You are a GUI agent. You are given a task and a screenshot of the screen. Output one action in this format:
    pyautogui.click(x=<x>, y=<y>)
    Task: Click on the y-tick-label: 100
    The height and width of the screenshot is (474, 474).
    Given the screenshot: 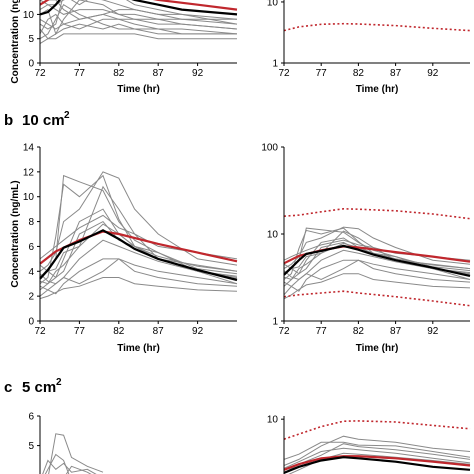 What is the action you would take?
    pyautogui.click(x=269, y=148)
    